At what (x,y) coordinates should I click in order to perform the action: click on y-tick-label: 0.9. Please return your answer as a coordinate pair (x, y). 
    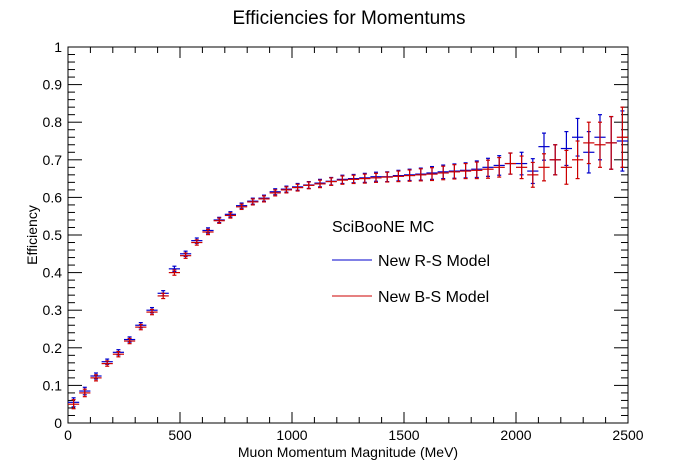
    Looking at the image, I should click on (53, 85).